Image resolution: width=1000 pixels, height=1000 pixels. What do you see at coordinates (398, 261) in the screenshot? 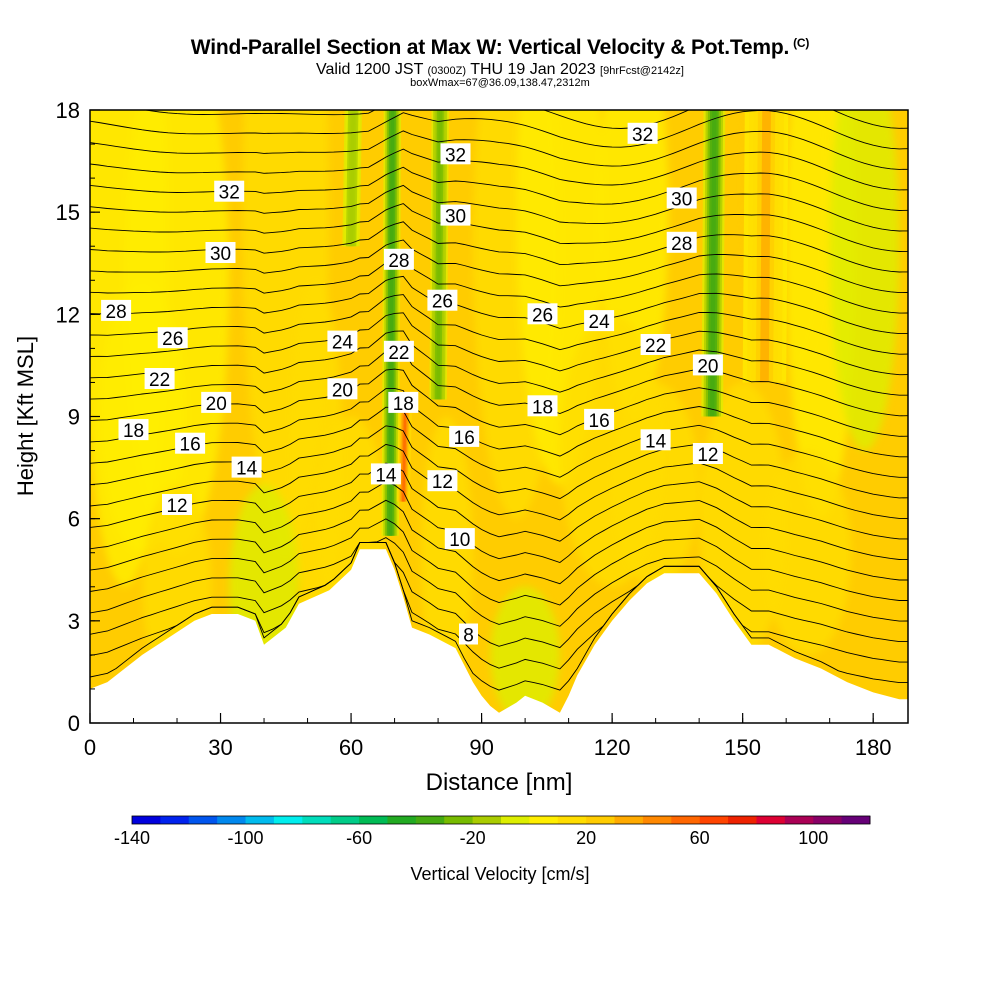
I see `contour-label-text: 28` at bounding box center [398, 261].